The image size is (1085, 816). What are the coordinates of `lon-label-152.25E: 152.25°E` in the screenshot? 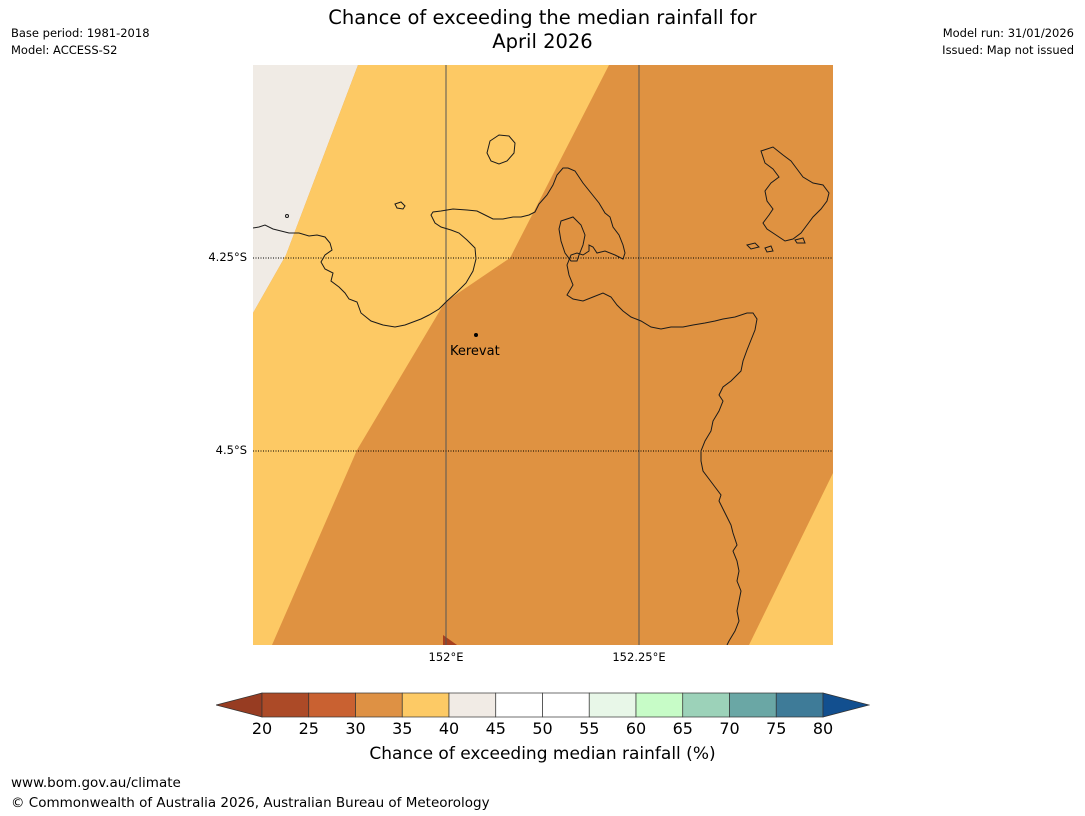 It's located at (639, 657).